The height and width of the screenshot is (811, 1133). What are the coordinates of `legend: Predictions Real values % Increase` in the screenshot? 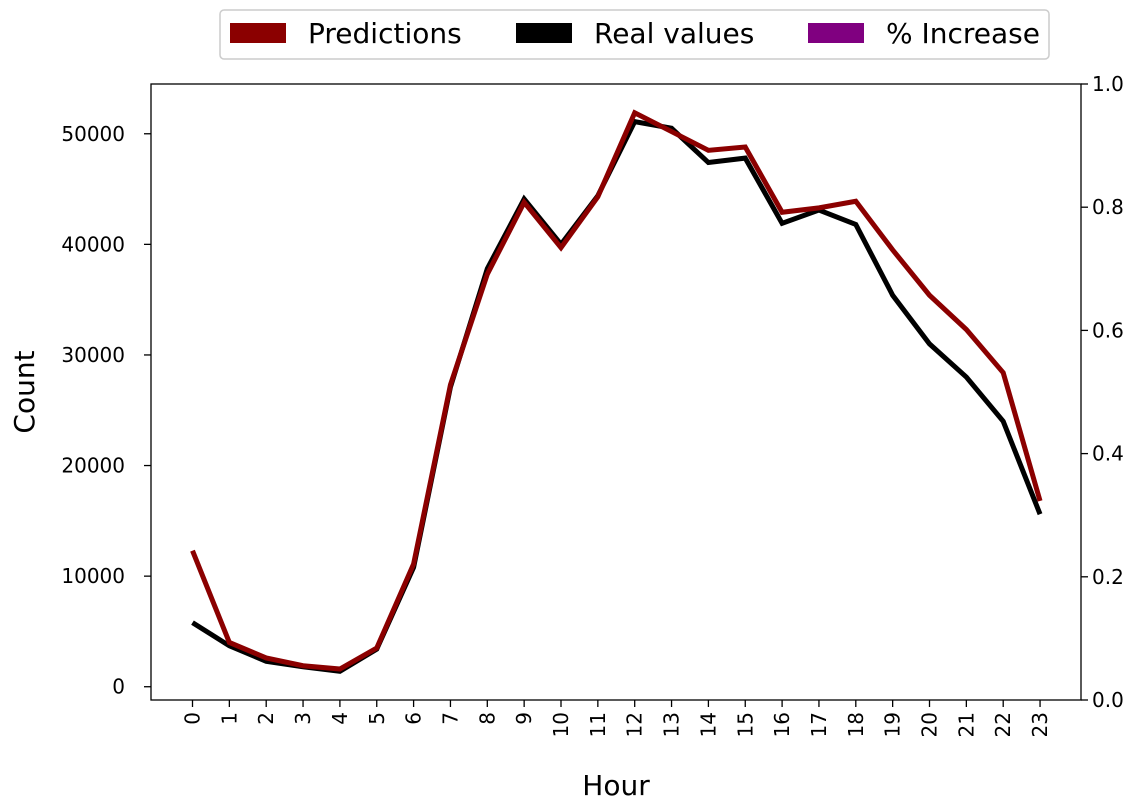 It's located at (634, 34).